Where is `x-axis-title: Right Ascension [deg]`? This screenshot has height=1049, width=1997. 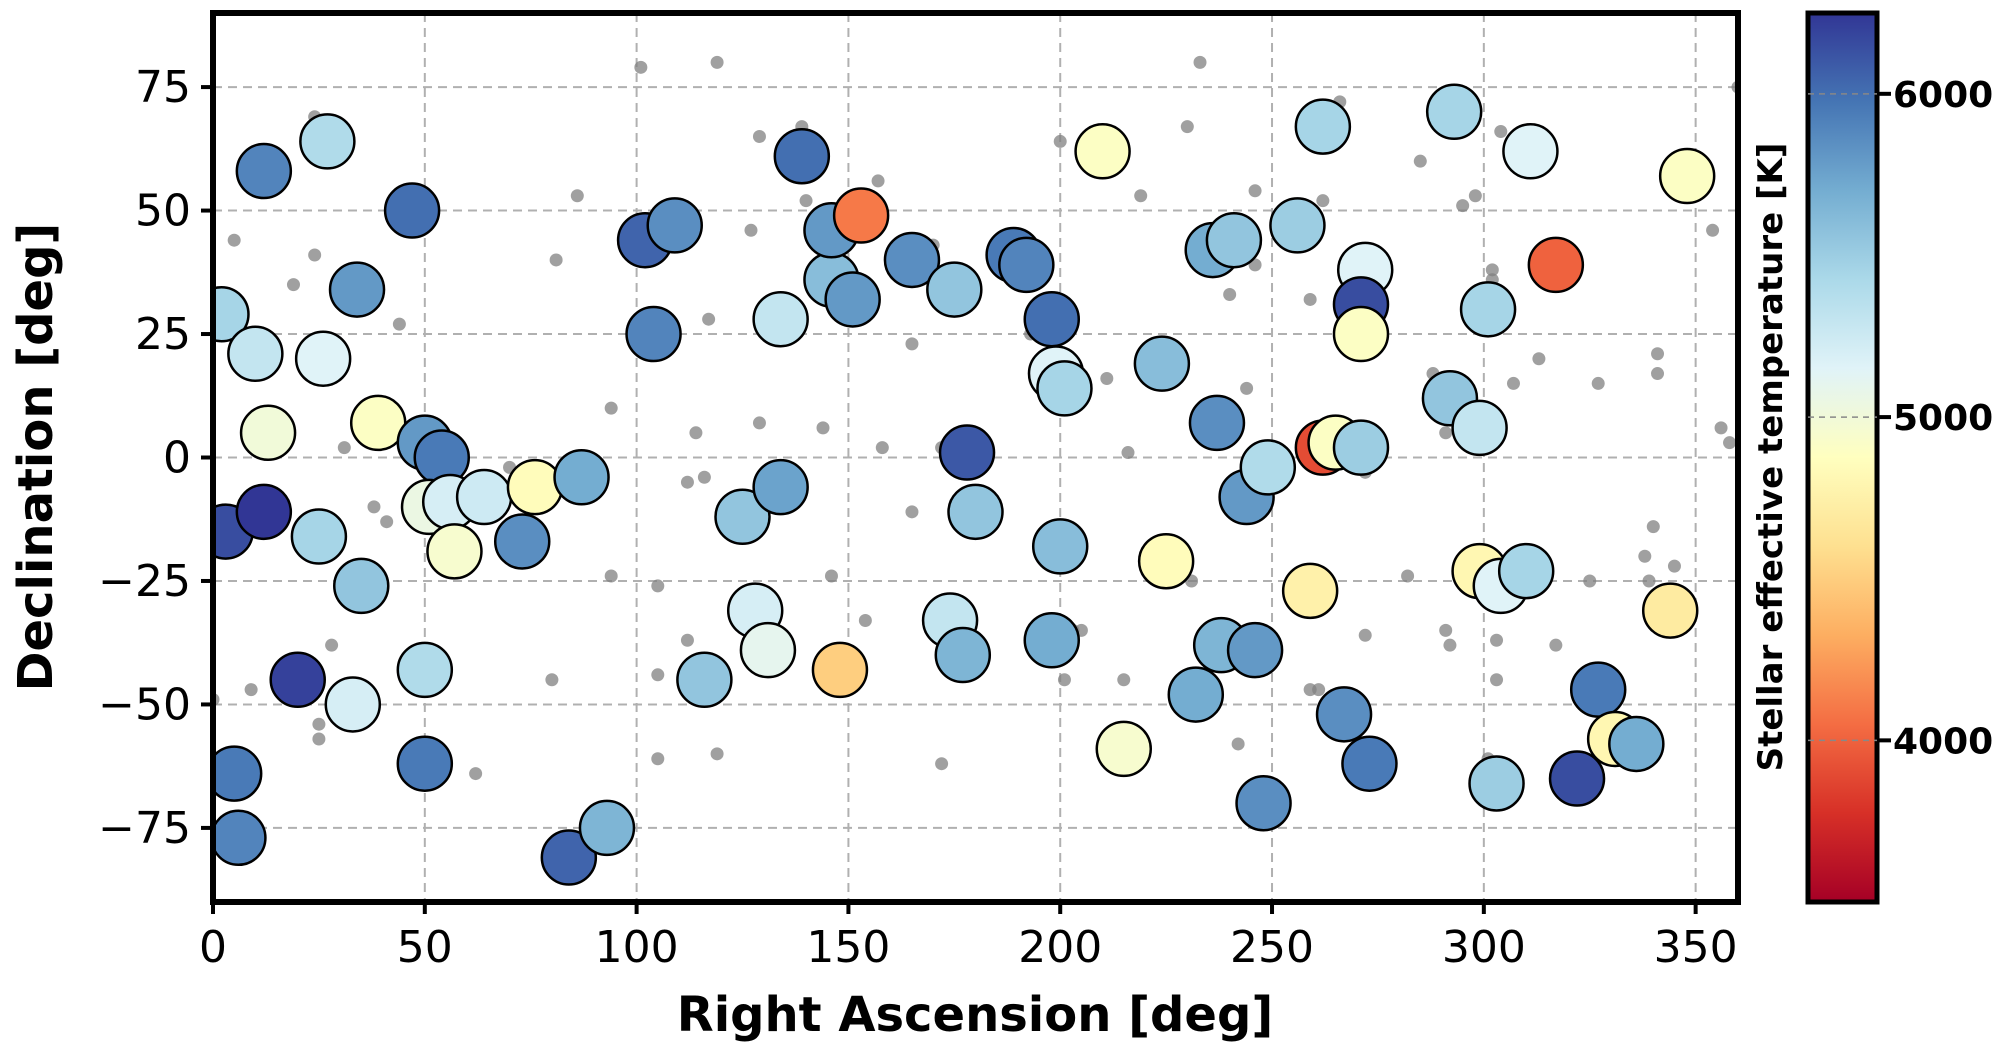
x-axis-title: Right Ascension [deg] is located at coordinates (975, 1015).